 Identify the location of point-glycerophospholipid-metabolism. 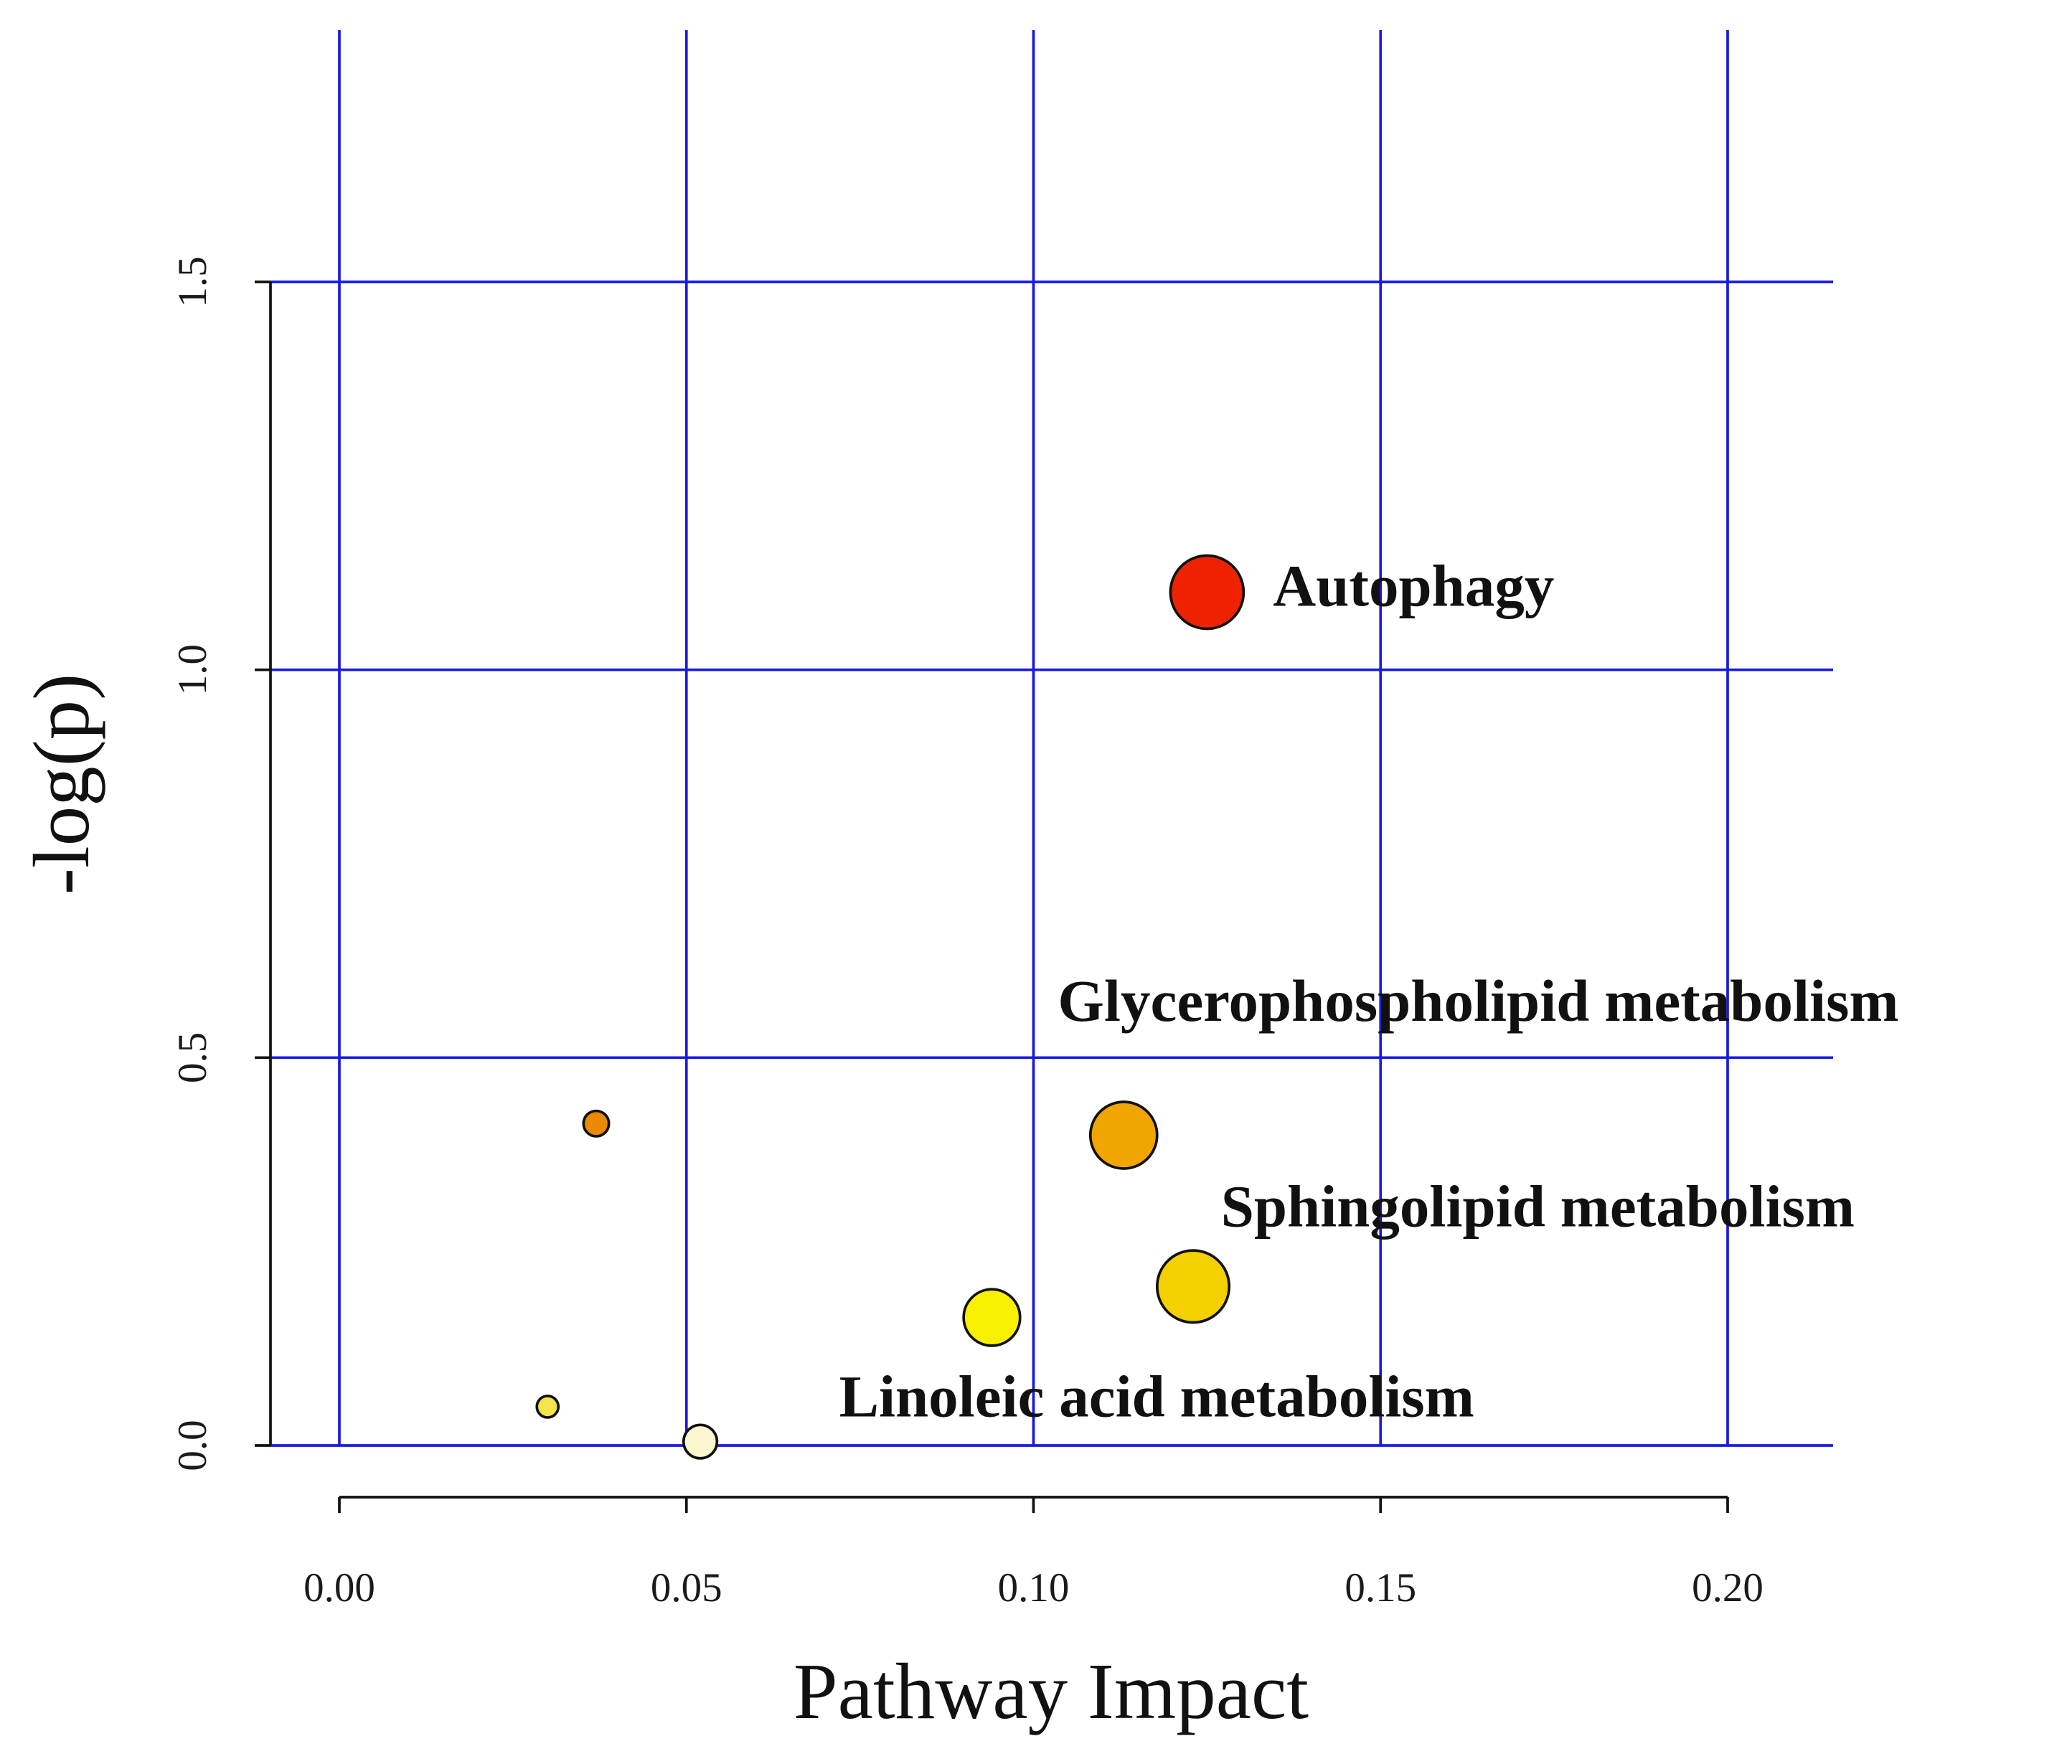
(1124, 1135).